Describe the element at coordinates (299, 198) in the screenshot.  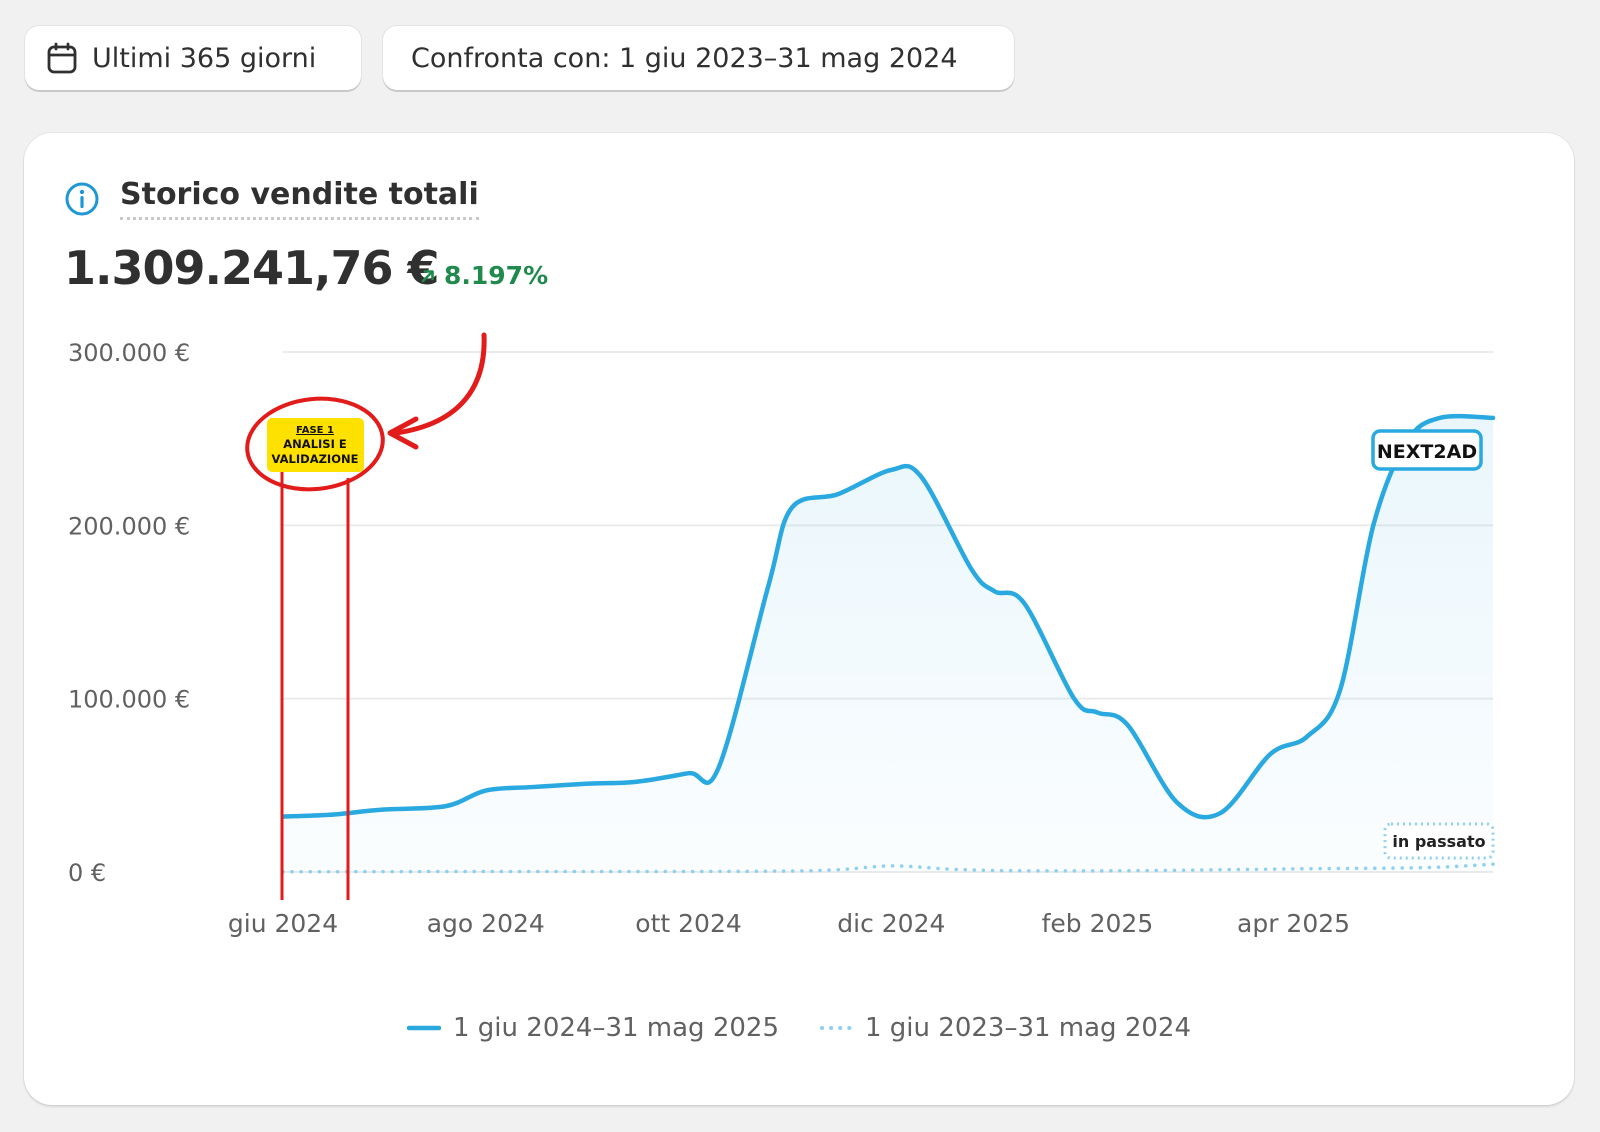
I see `card-title: Storico vendite totali` at that location.